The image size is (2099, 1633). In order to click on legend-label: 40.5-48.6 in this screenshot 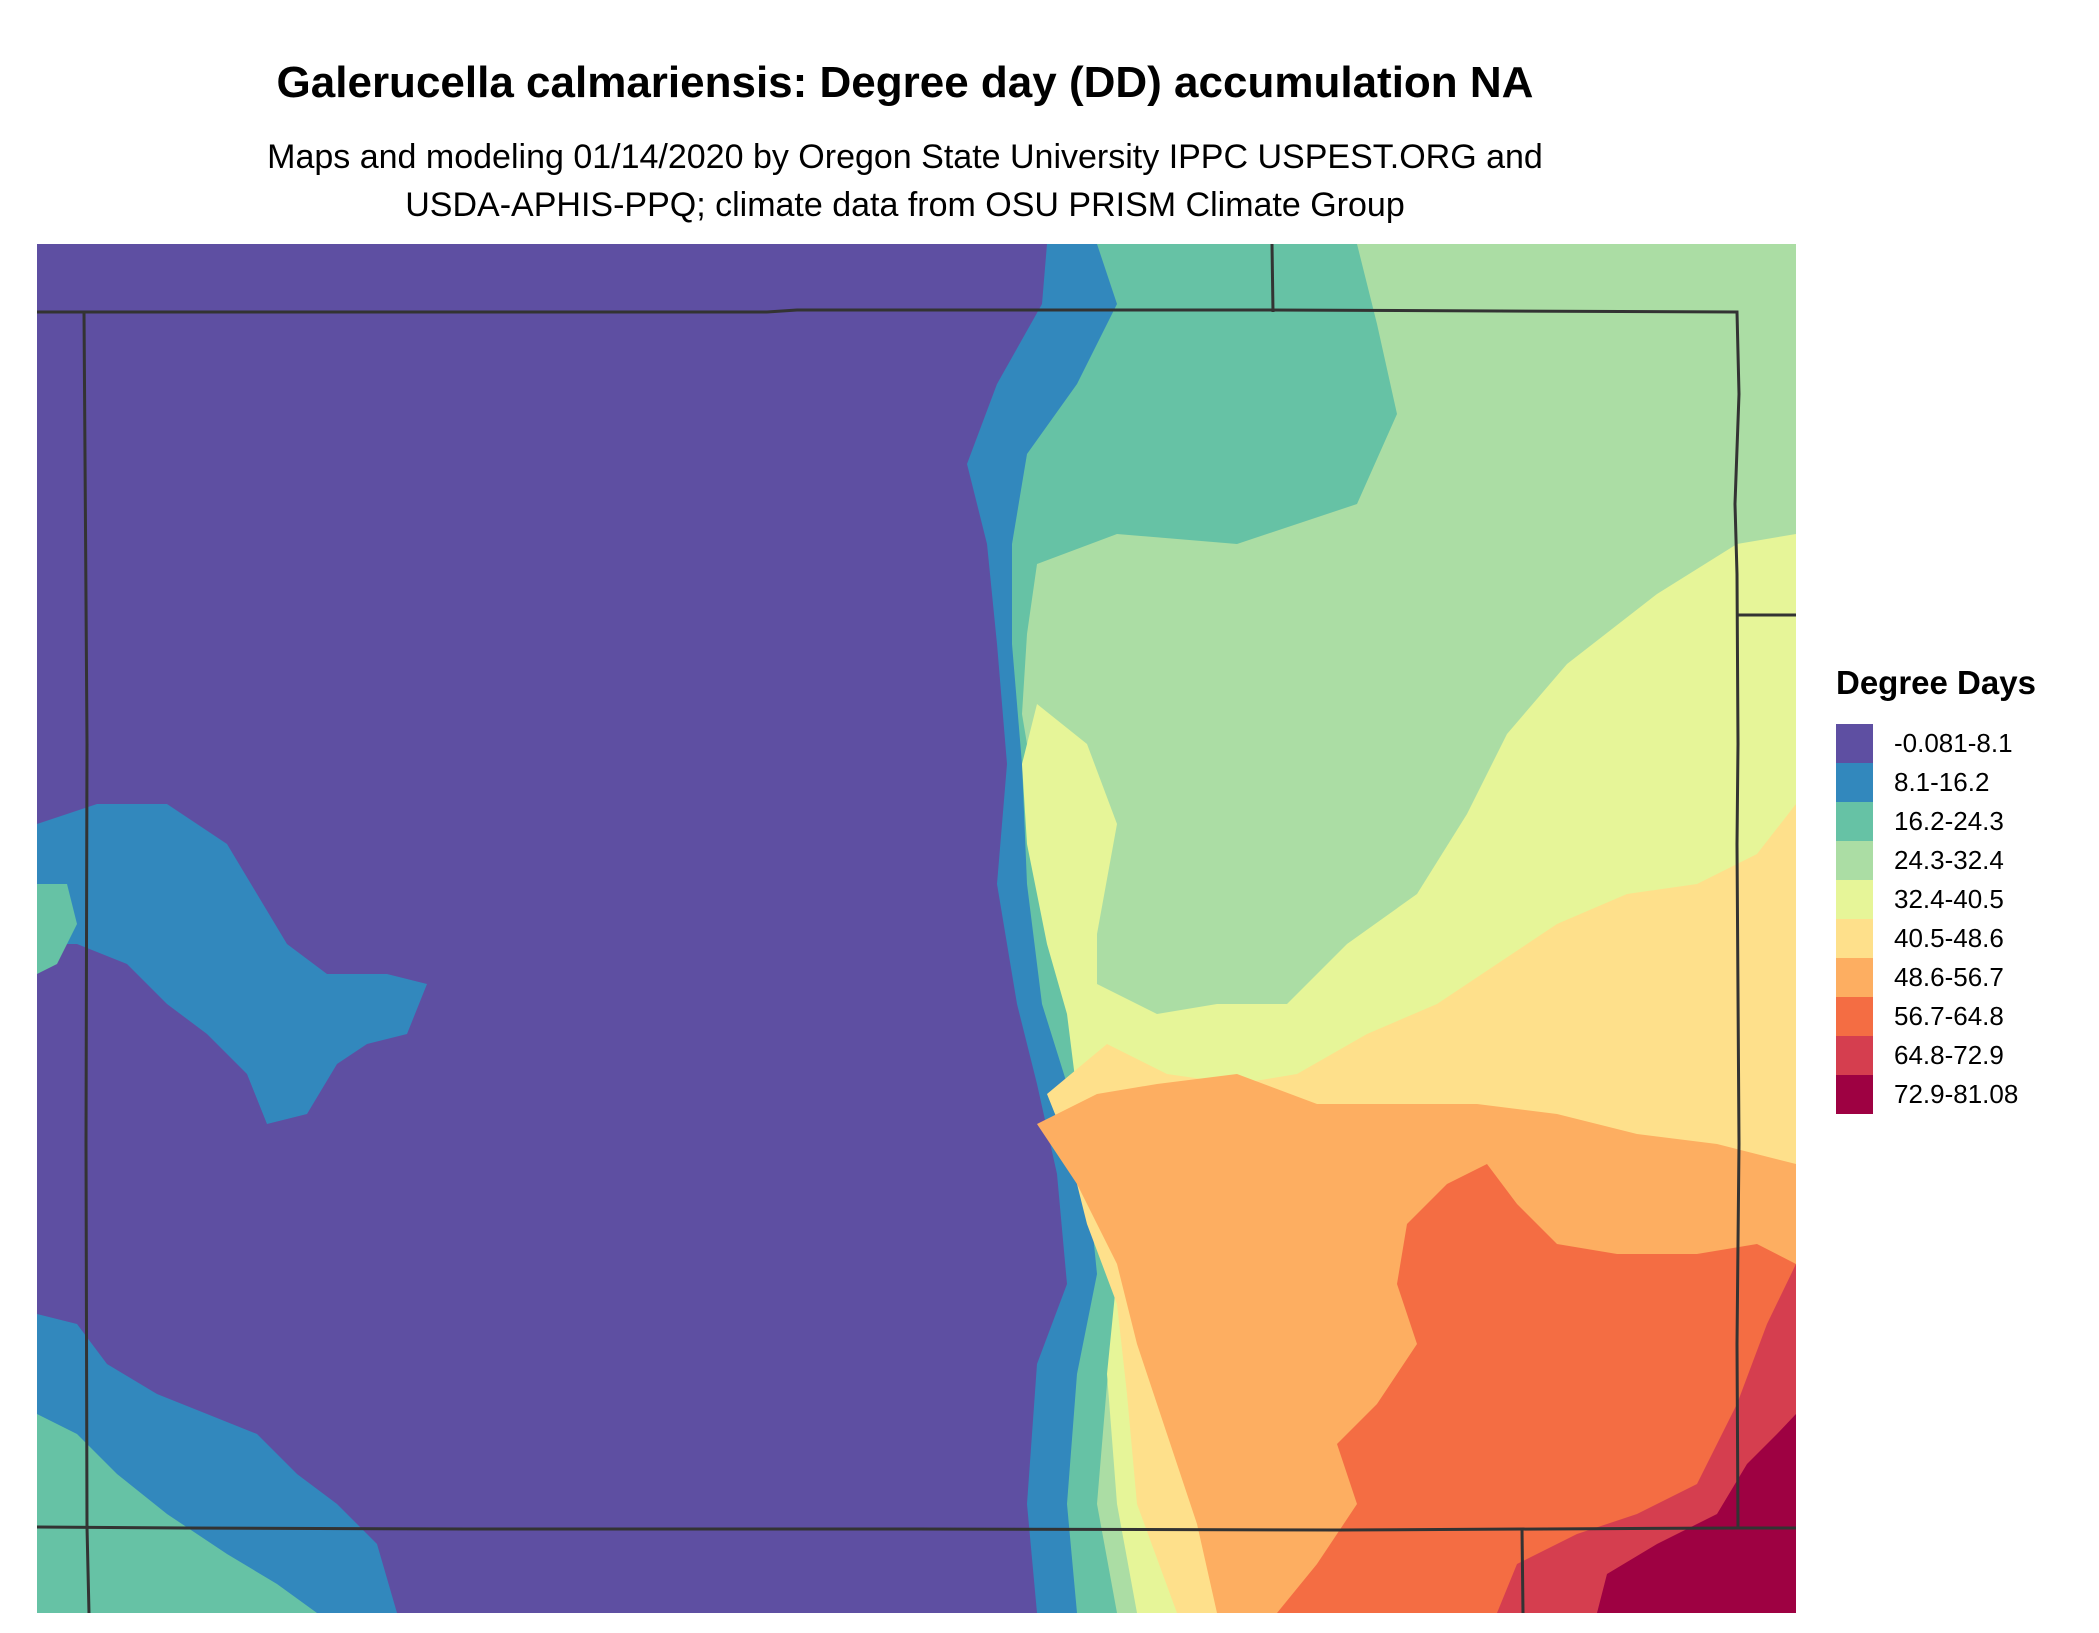, I will do `click(1949, 938)`.